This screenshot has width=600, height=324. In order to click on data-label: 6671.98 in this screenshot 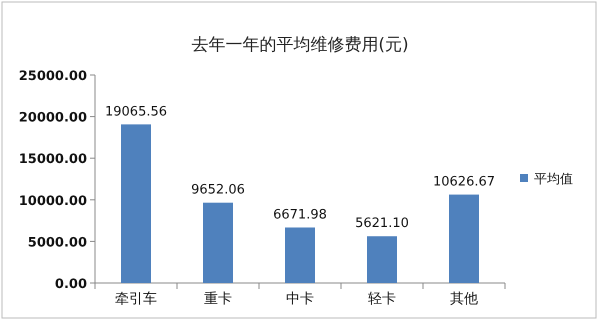, I will do `click(300, 214)`.